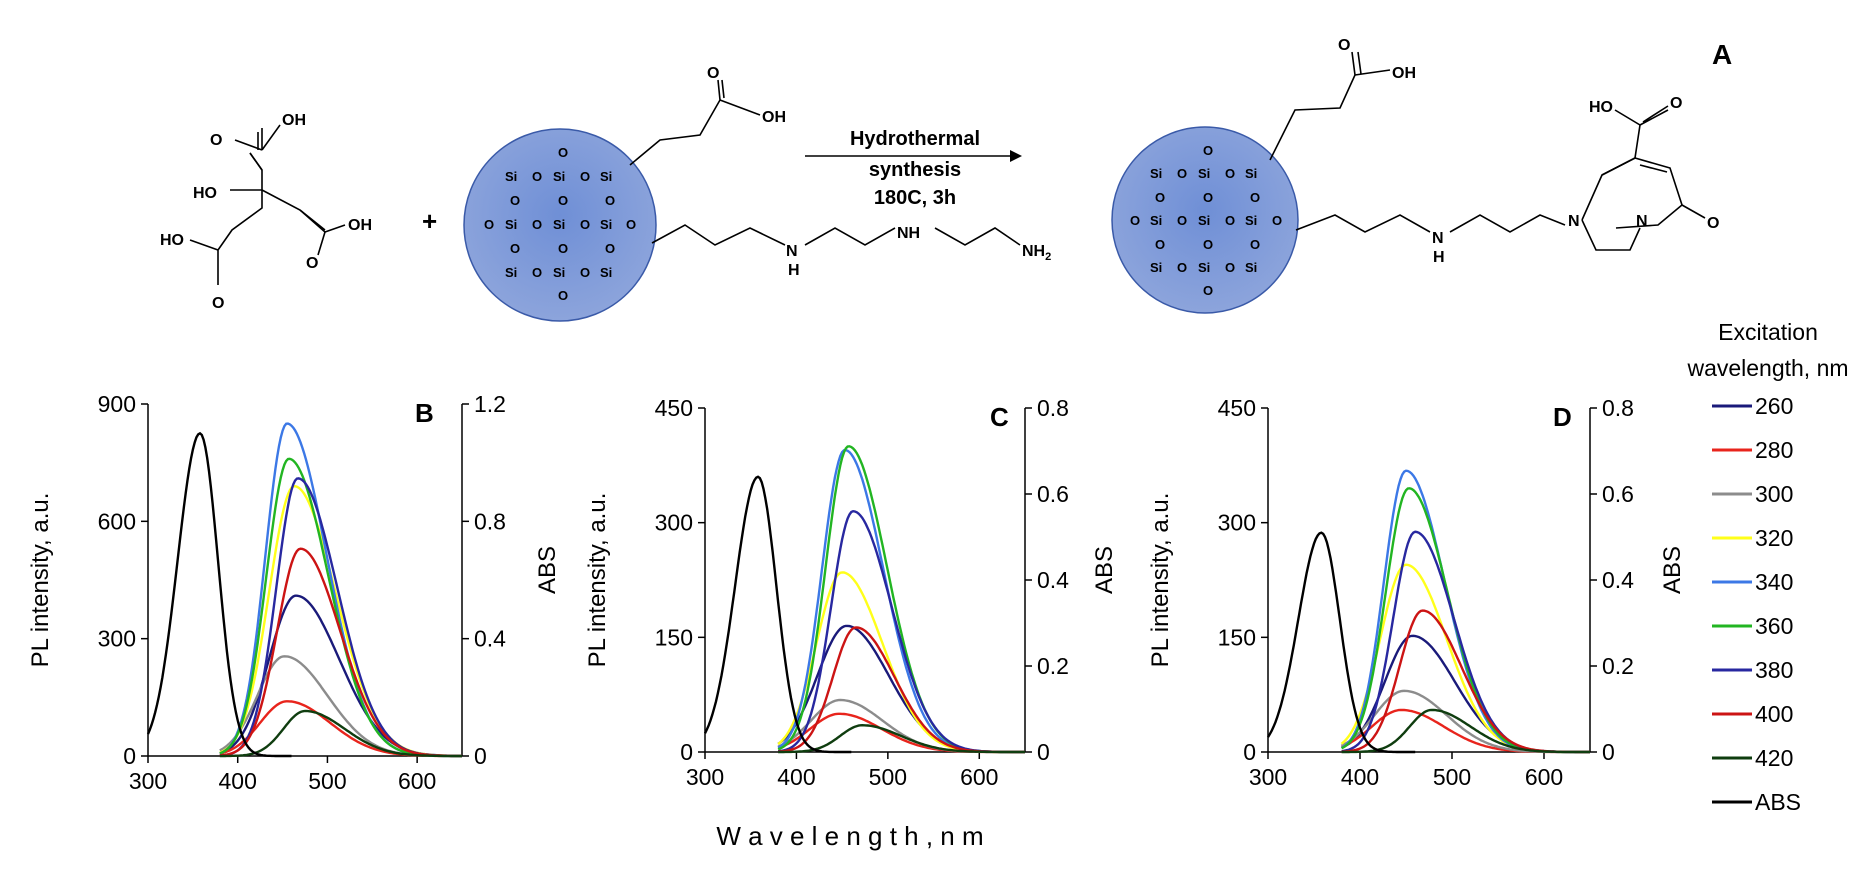  I want to click on x-tick-label: 500, so click(327, 781).